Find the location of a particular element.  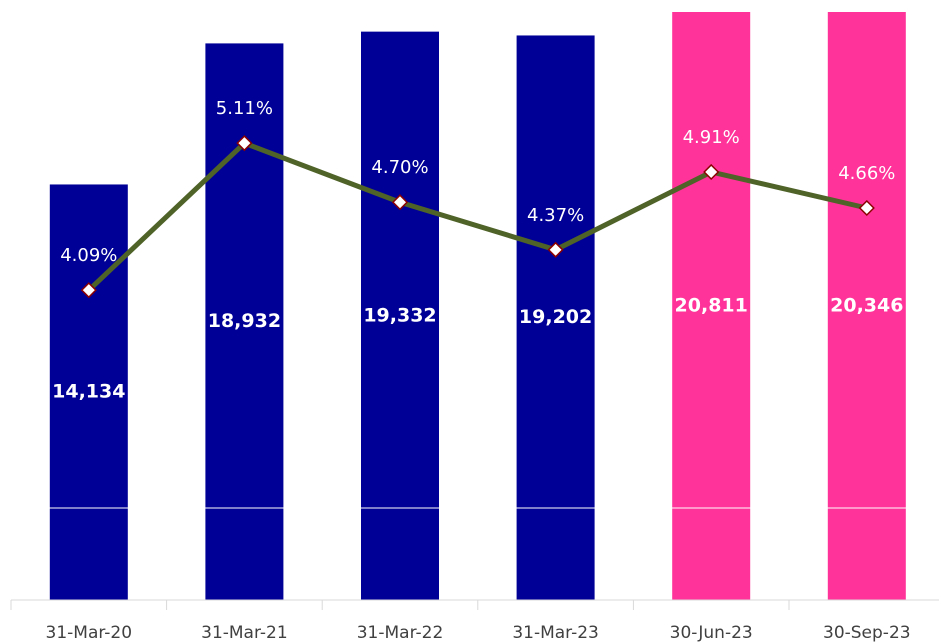

bar-value-label: 20,811 is located at coordinates (711, 306).